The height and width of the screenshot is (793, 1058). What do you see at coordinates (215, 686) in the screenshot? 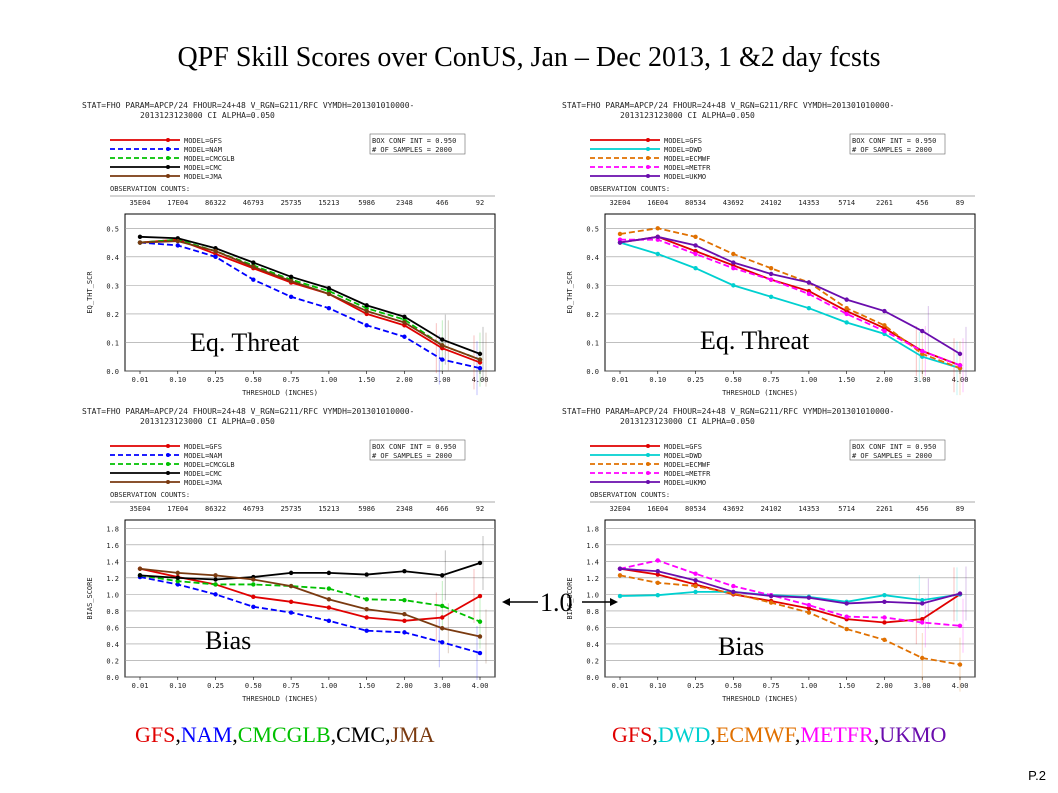
I see `x-tick-label: 0.25` at bounding box center [215, 686].